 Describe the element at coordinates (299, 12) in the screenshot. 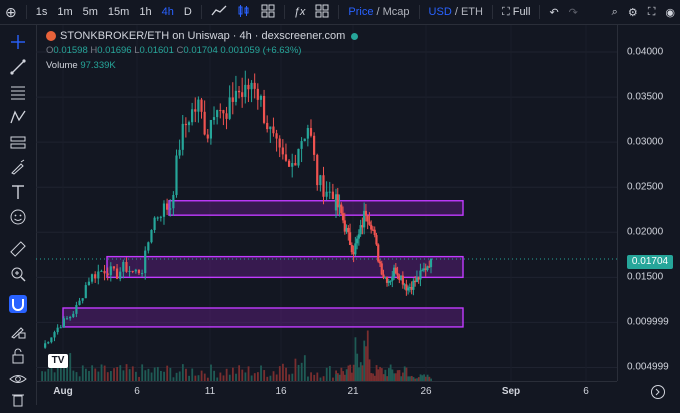

I see `fx-icon: ƒx` at that location.